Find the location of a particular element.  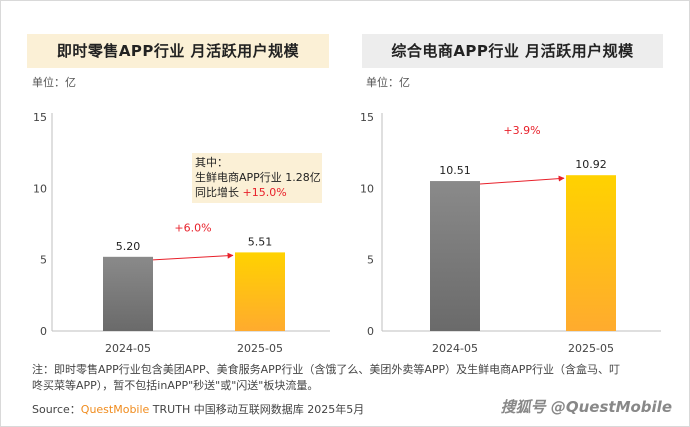

right-chart-title: 综合电商APP行业 月活跃用户规模 is located at coordinates (512, 51).